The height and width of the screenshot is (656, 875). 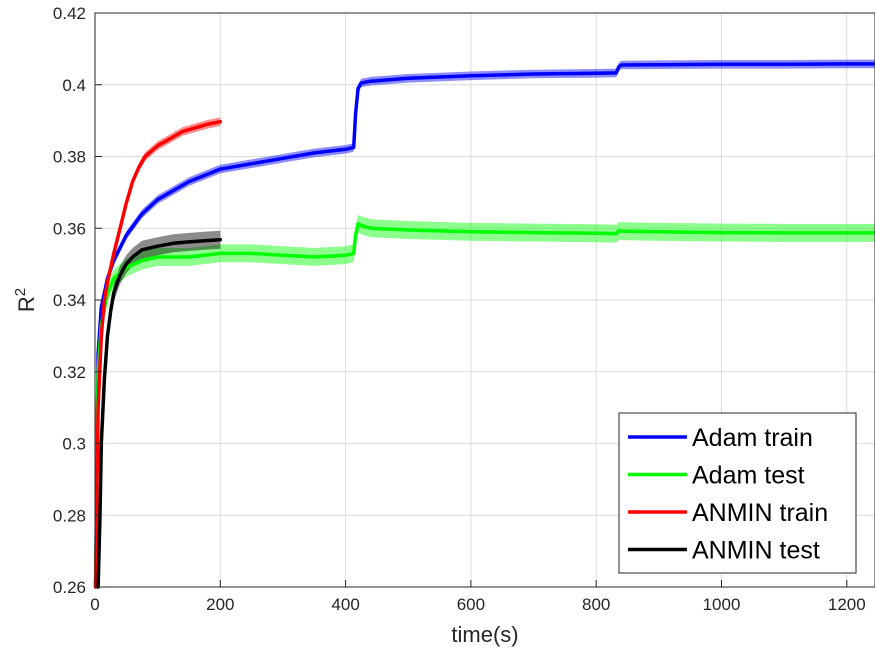 I want to click on y-tick-label: 0.38, so click(x=69, y=157).